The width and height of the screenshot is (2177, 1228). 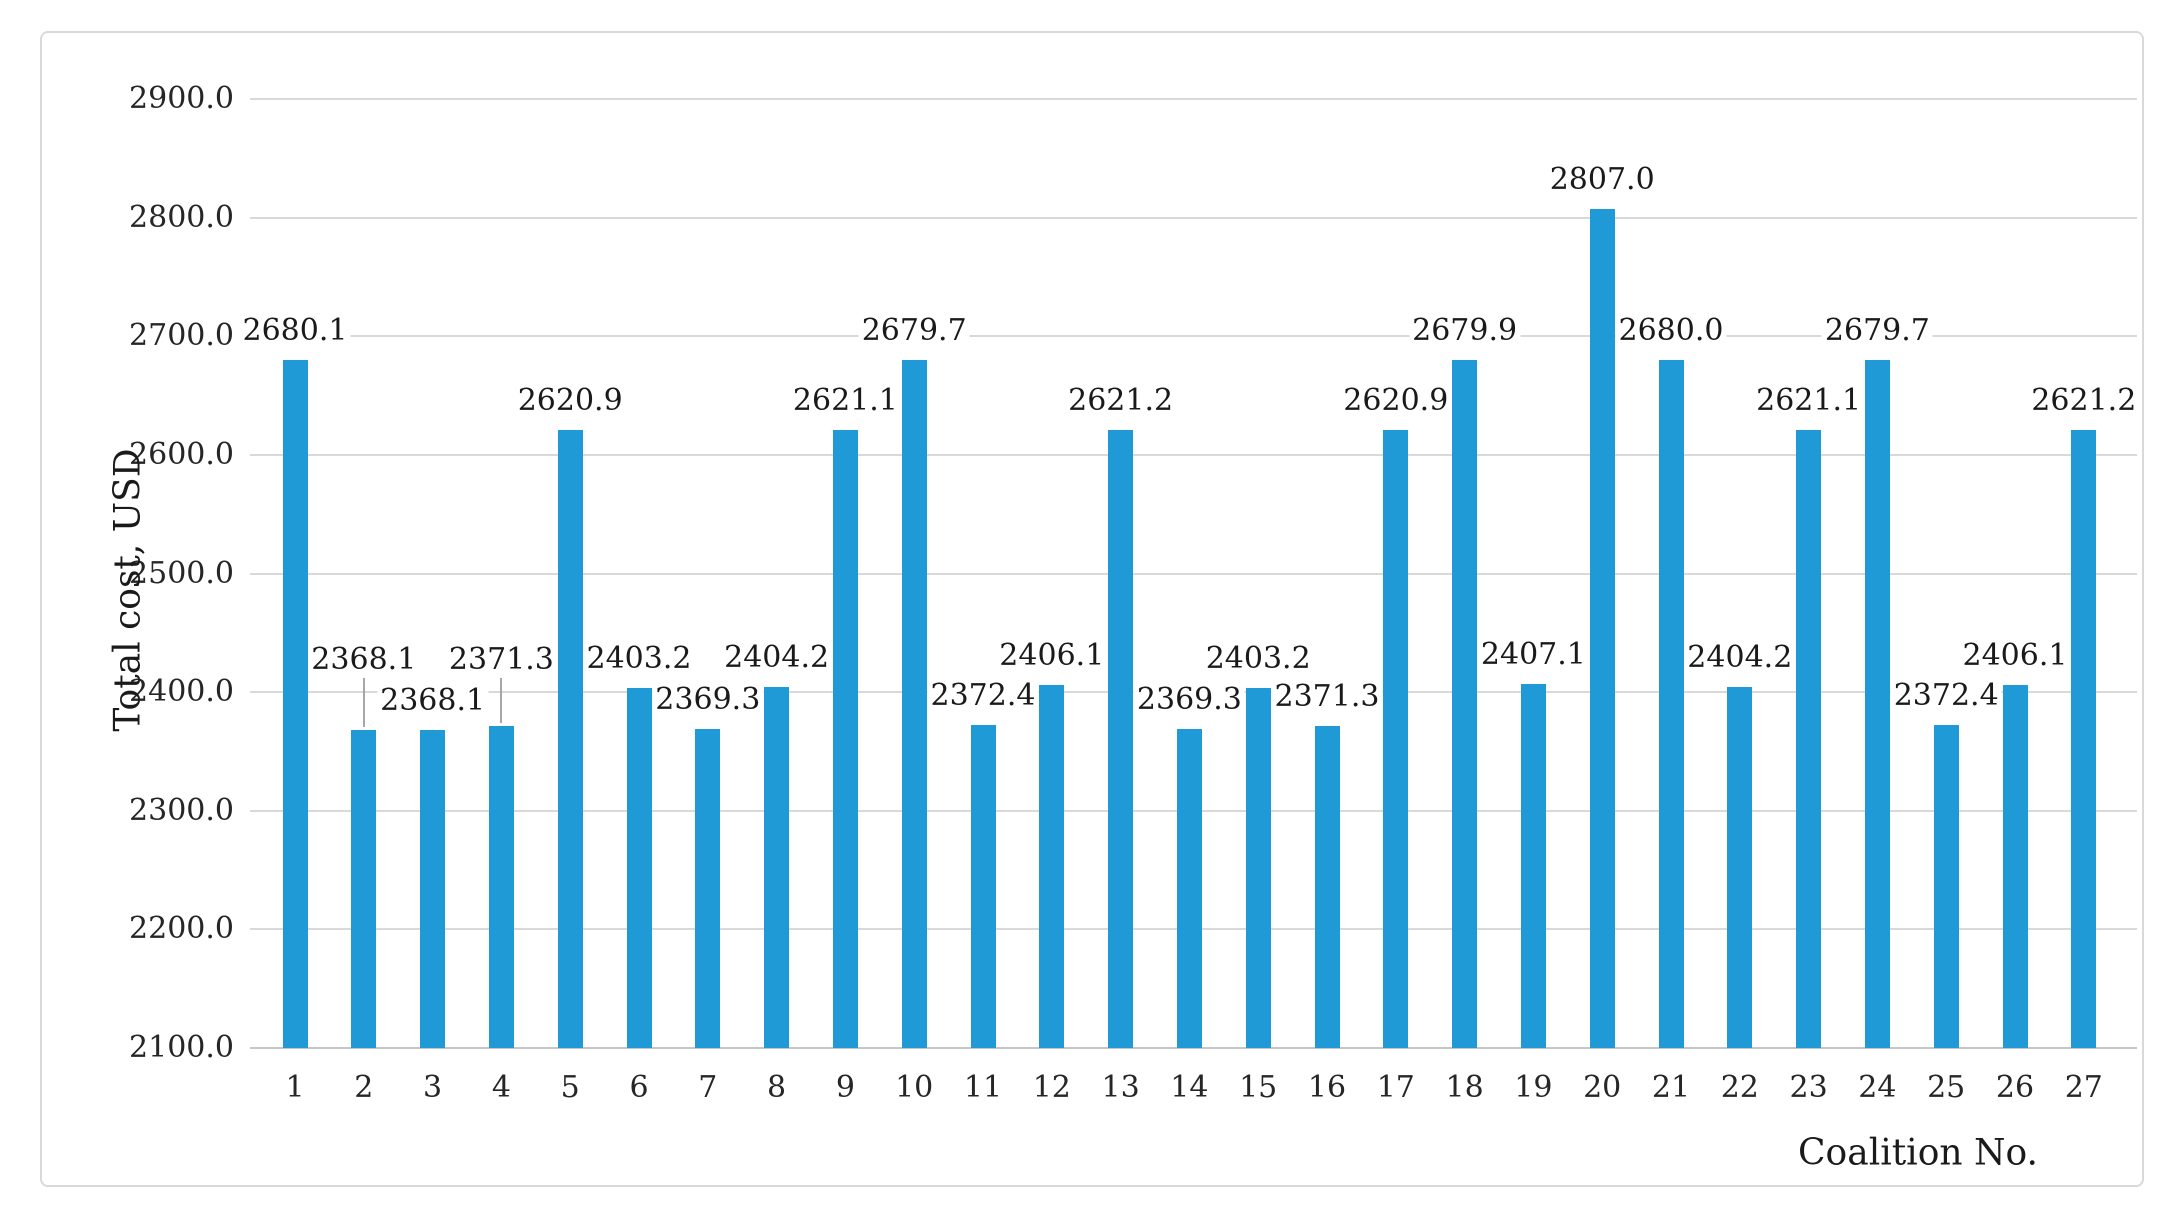 What do you see at coordinates (181, 810) in the screenshot?
I see `y-tick-label: 2300.0` at bounding box center [181, 810].